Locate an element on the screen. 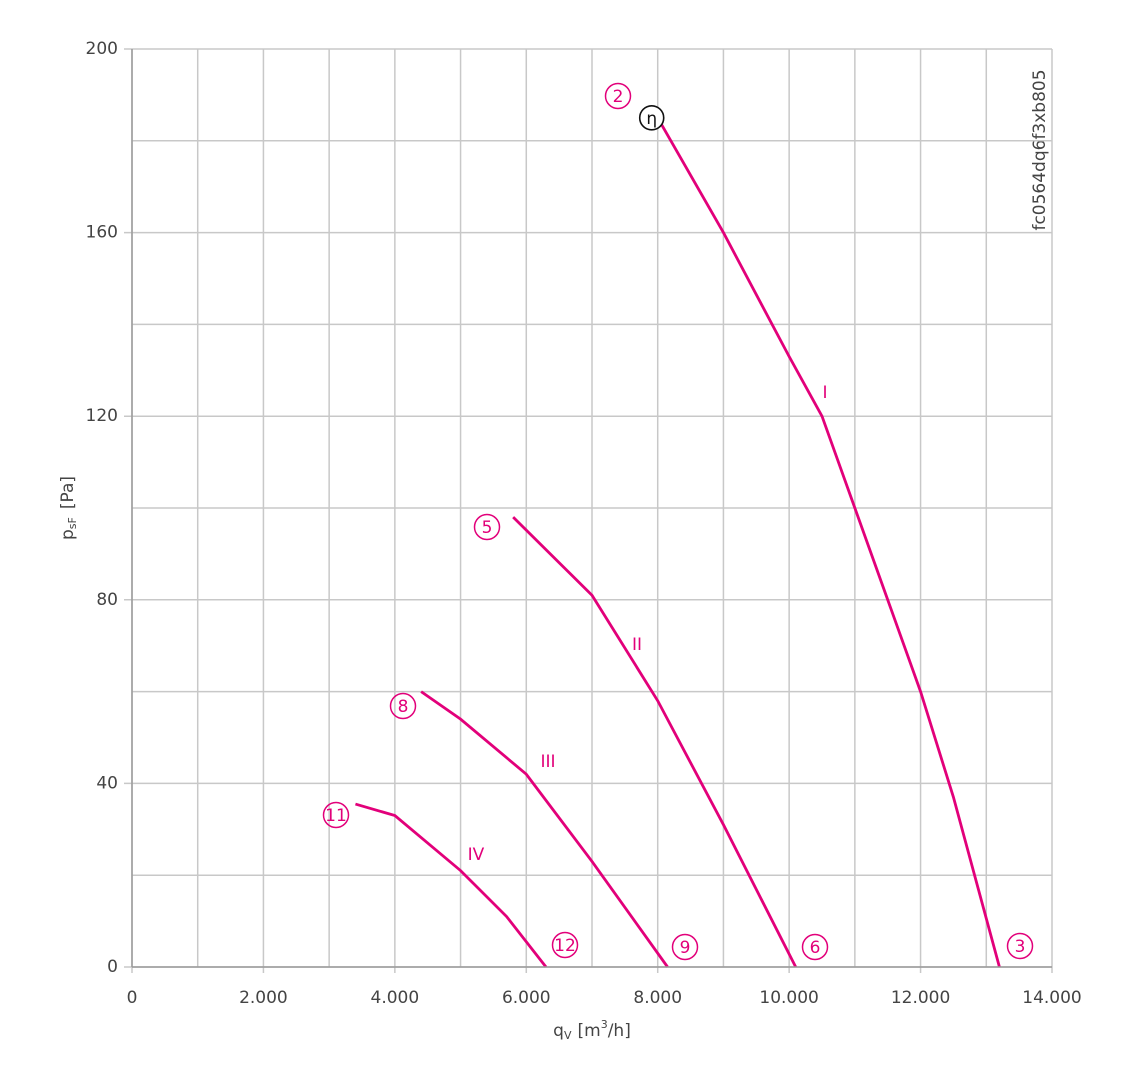  eta-circle is located at coordinates (651, 118).